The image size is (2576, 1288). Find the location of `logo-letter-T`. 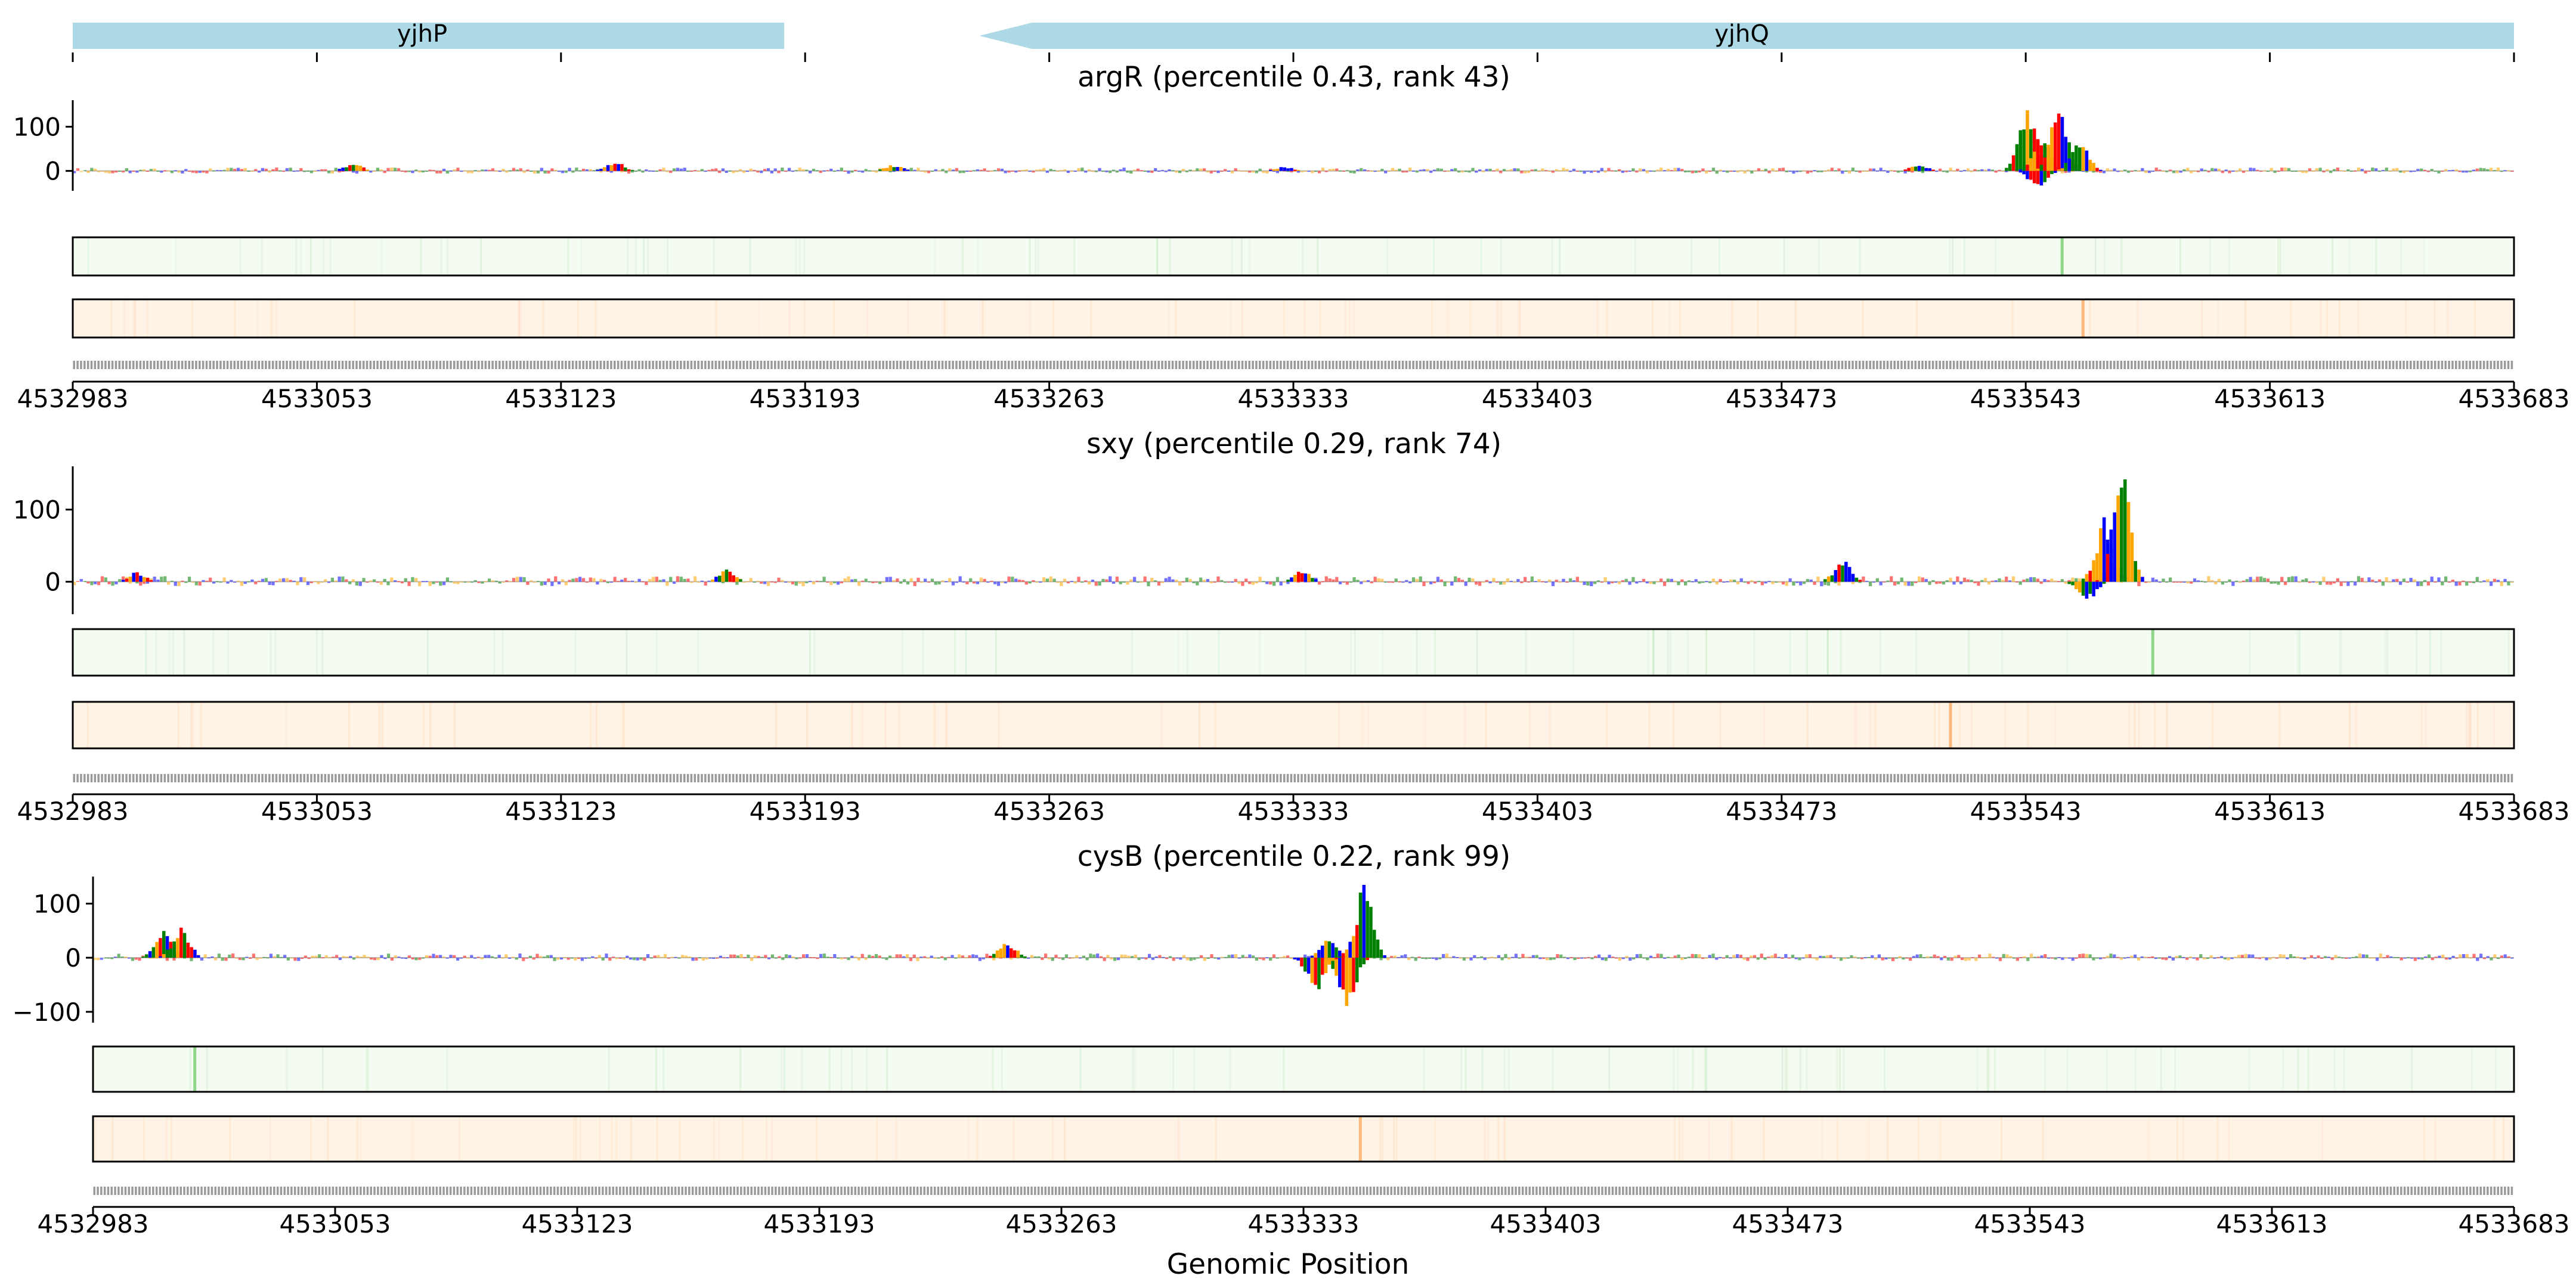

logo-letter-T is located at coordinates (1012, 953).